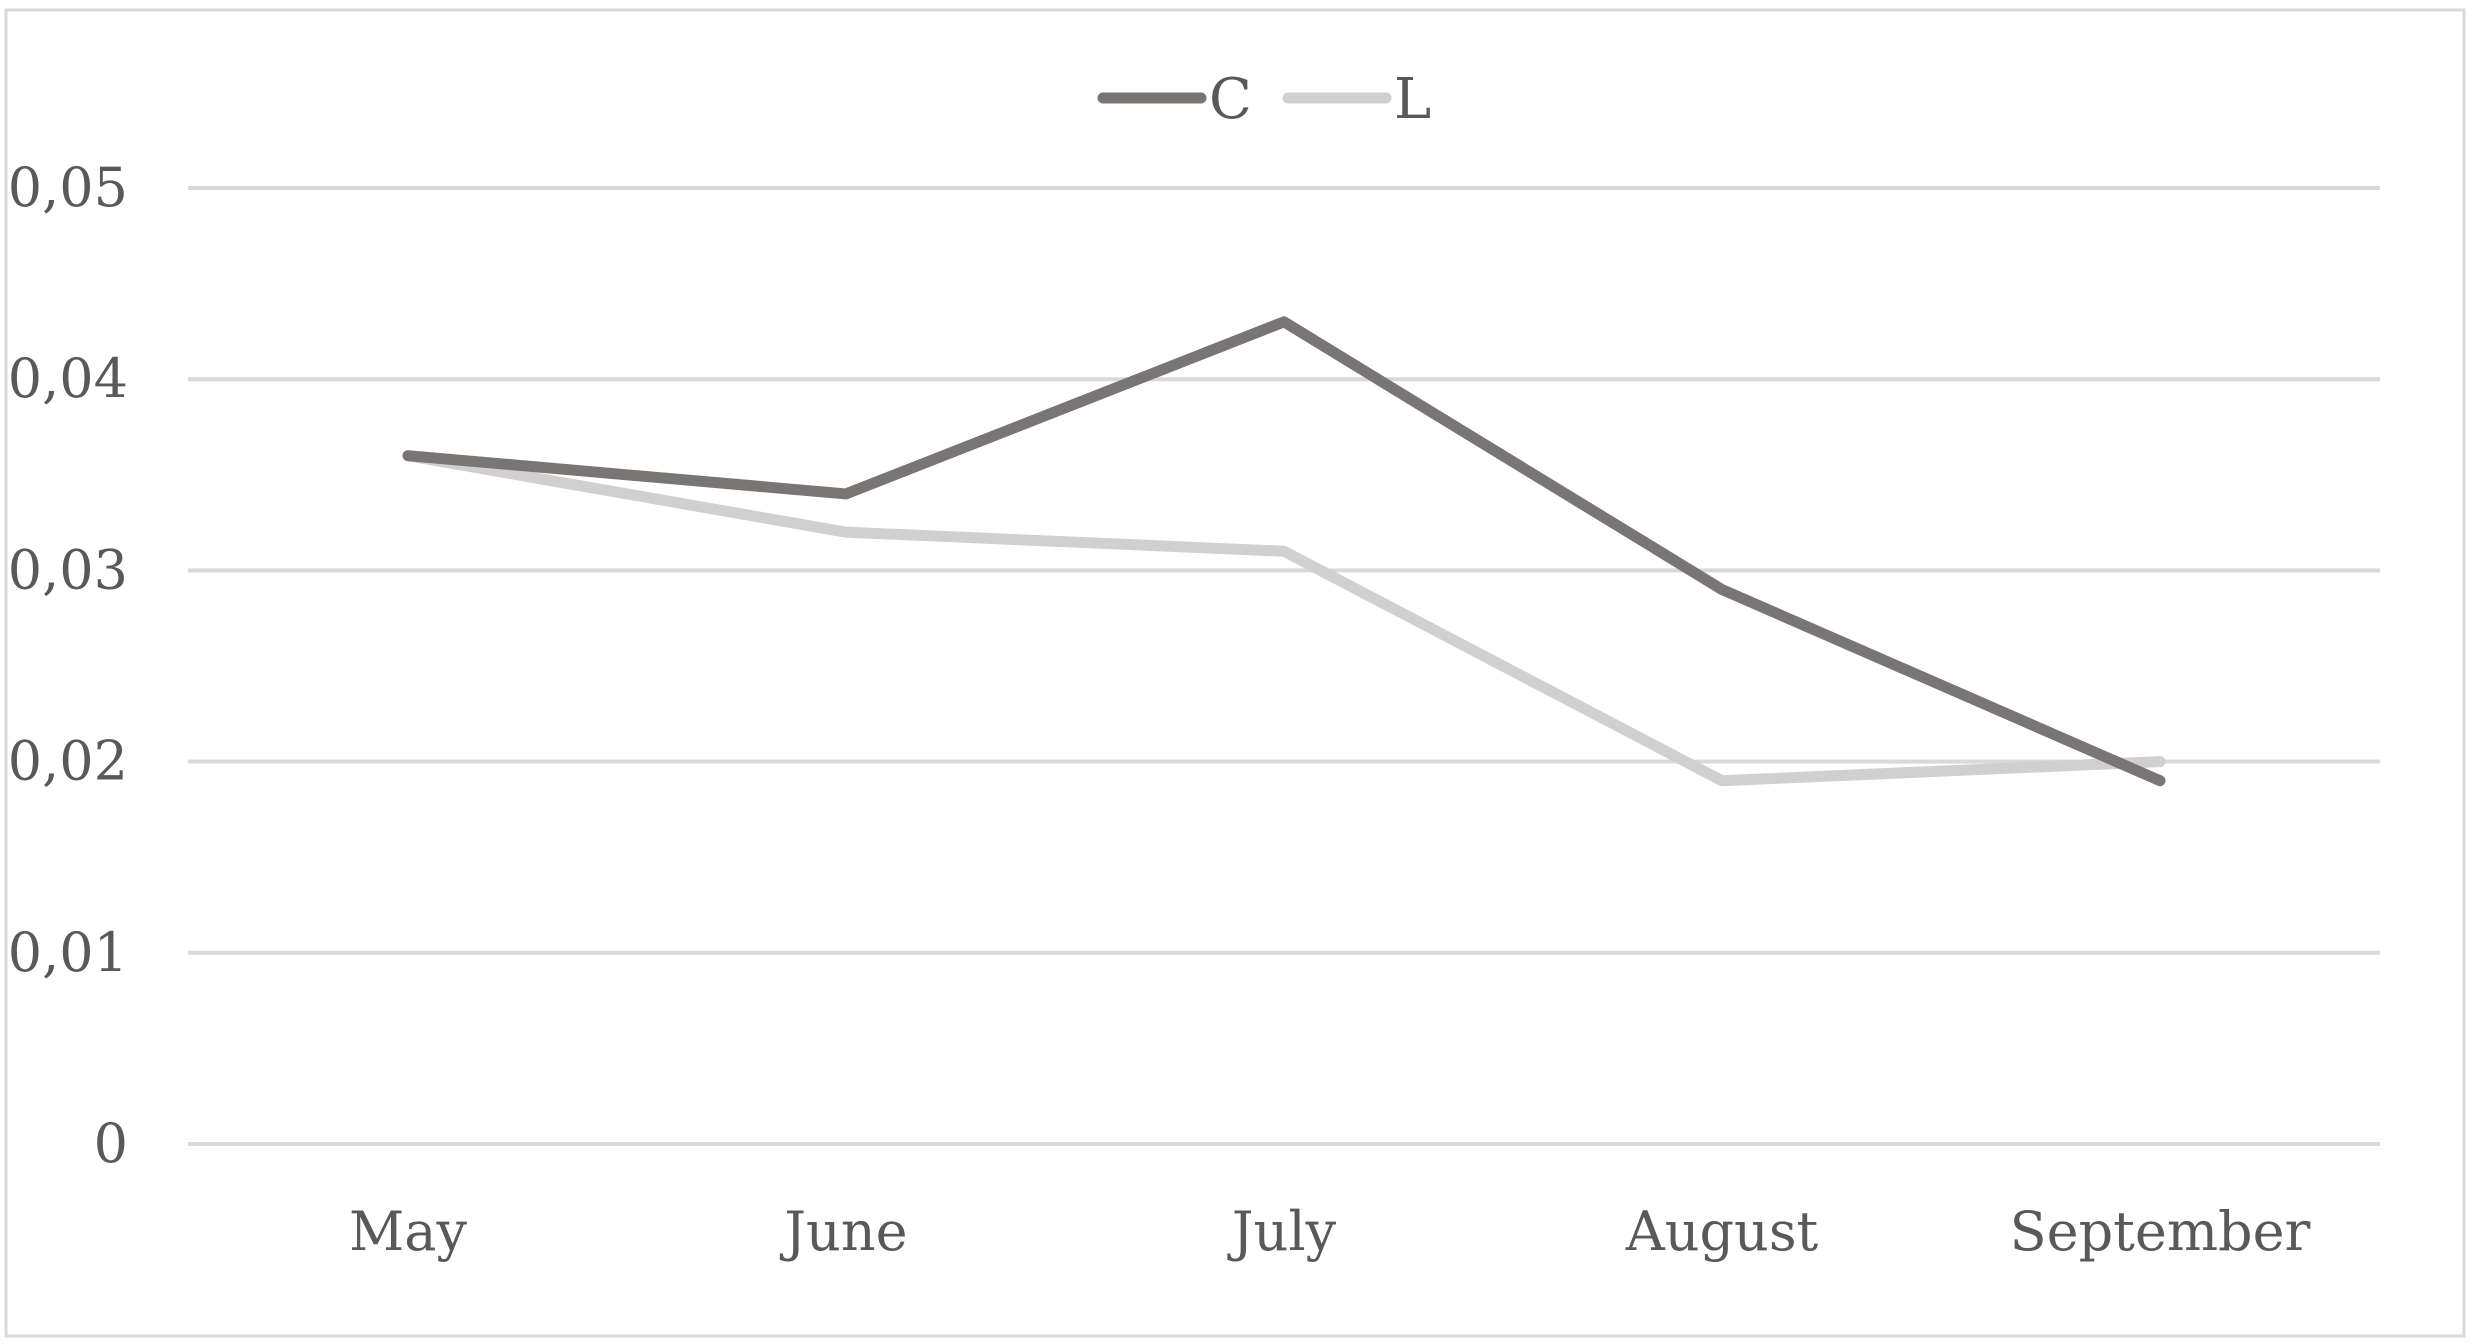 This screenshot has width=2472, height=1344. I want to click on x-tick-label: August, so click(1722, 1231).